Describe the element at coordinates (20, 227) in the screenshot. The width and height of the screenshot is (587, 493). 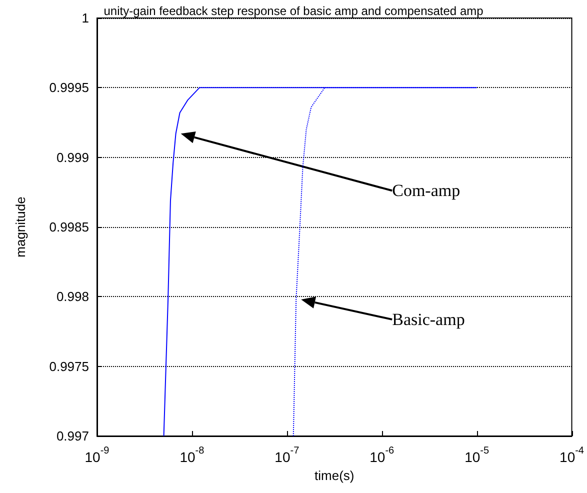
I see `y-axis-title: magnitude` at that location.